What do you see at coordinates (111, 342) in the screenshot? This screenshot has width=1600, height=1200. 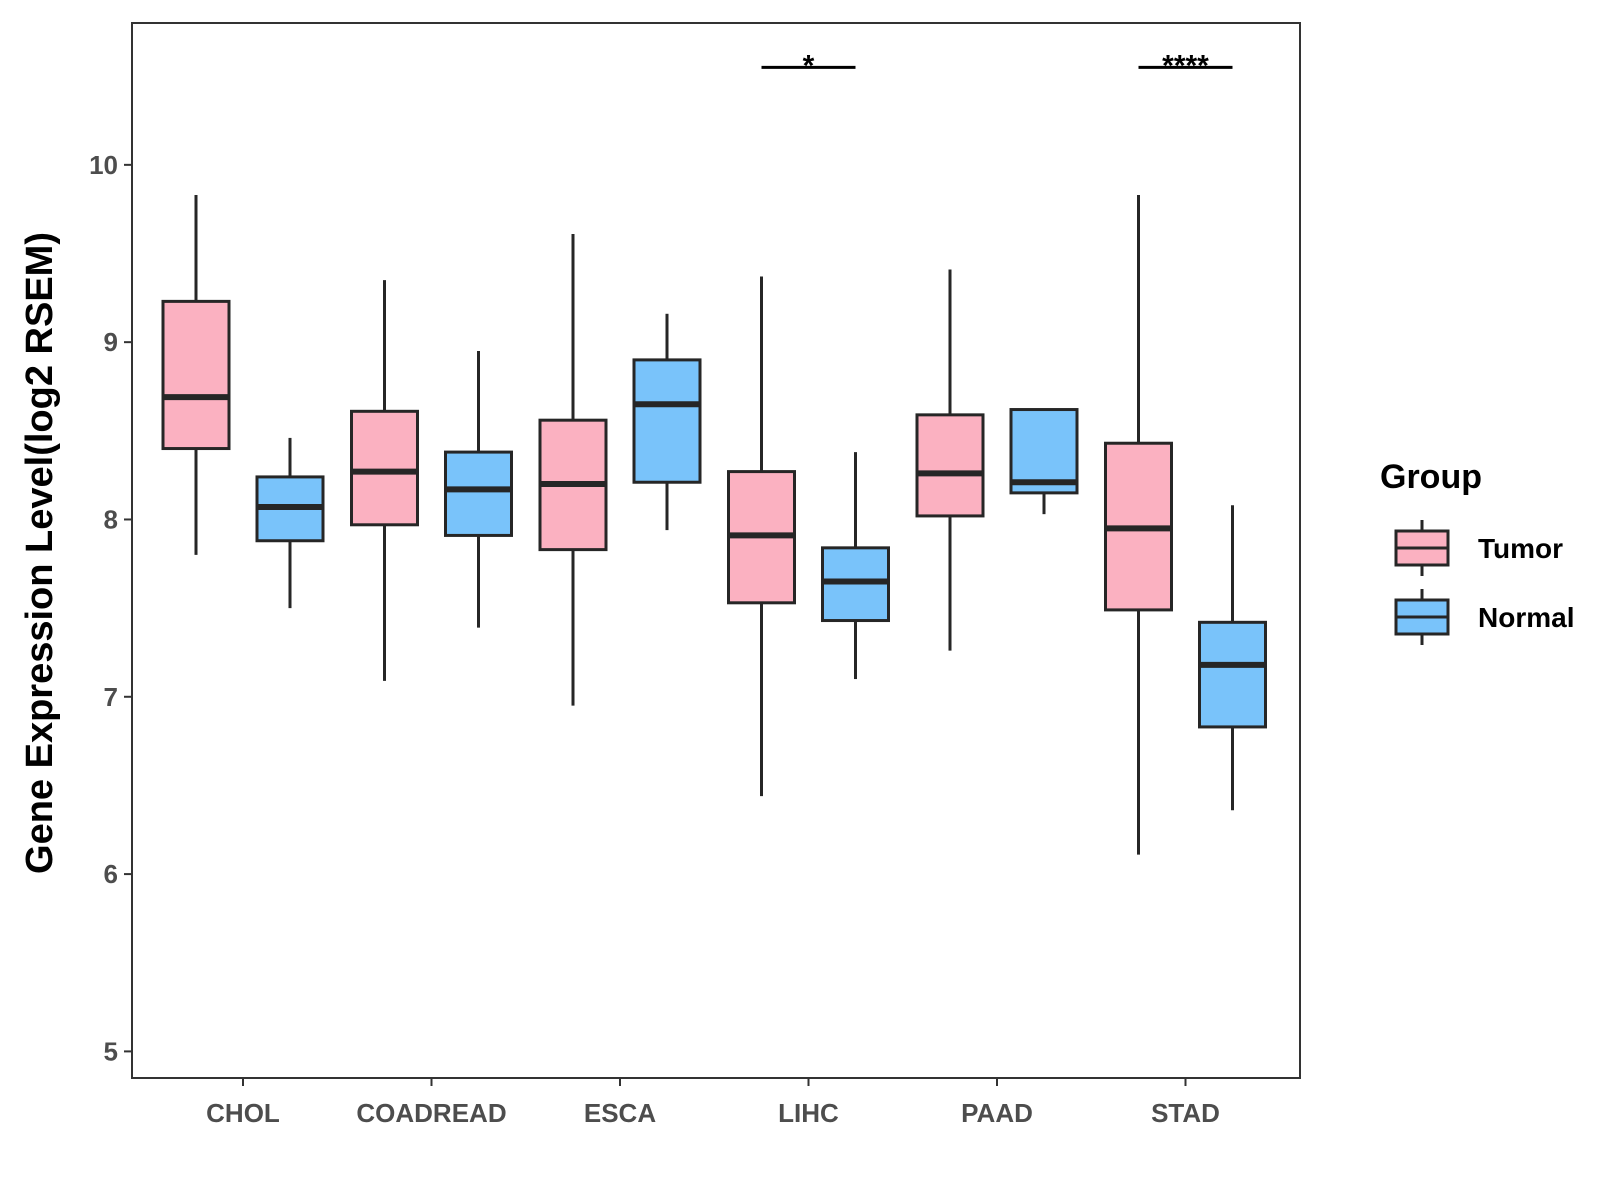 I see `y-tick-label: 9` at bounding box center [111, 342].